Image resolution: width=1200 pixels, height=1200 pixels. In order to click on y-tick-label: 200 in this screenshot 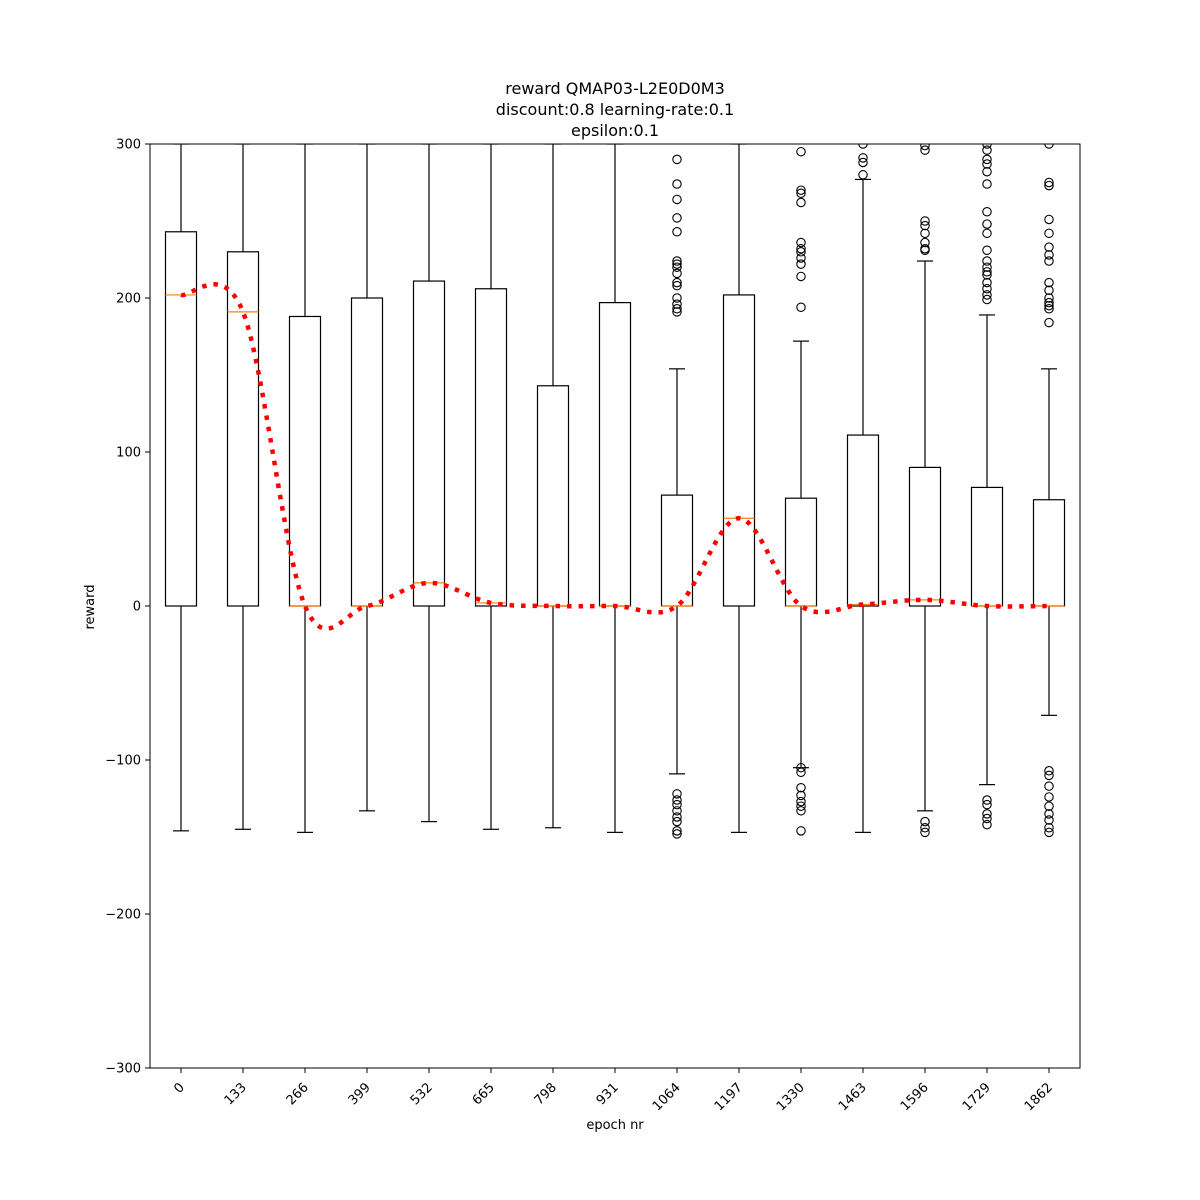, I will do `click(128, 299)`.